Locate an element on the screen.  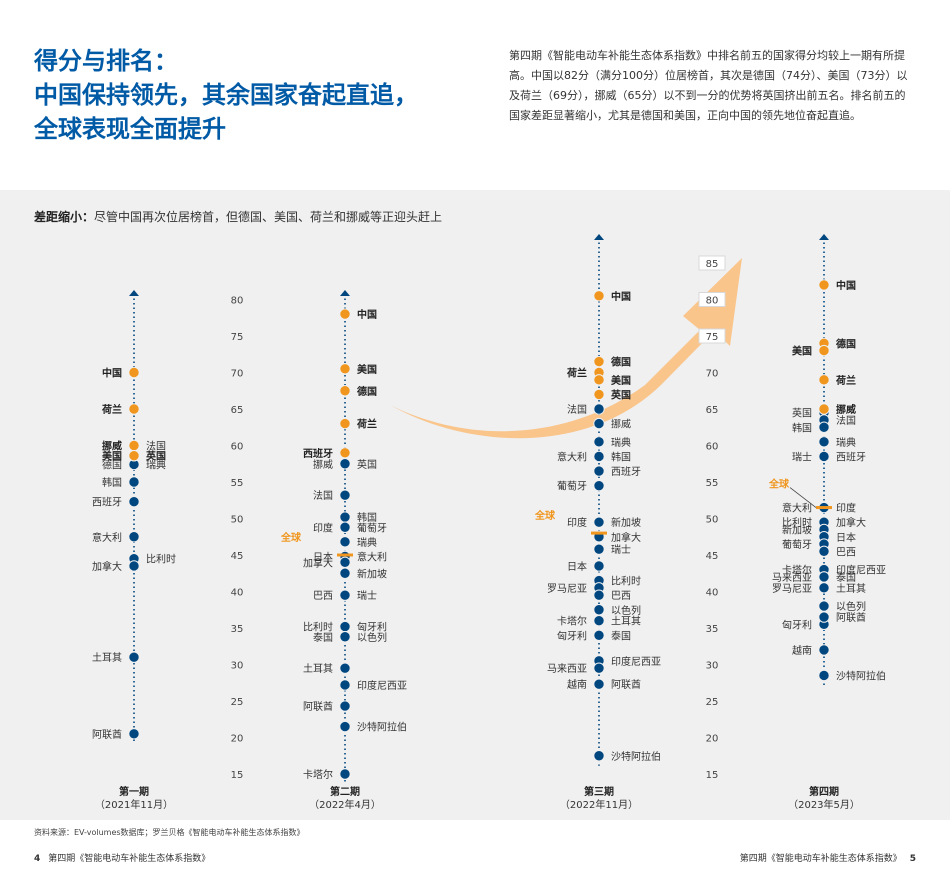
point-label: 泰国 is located at coordinates (846, 577).